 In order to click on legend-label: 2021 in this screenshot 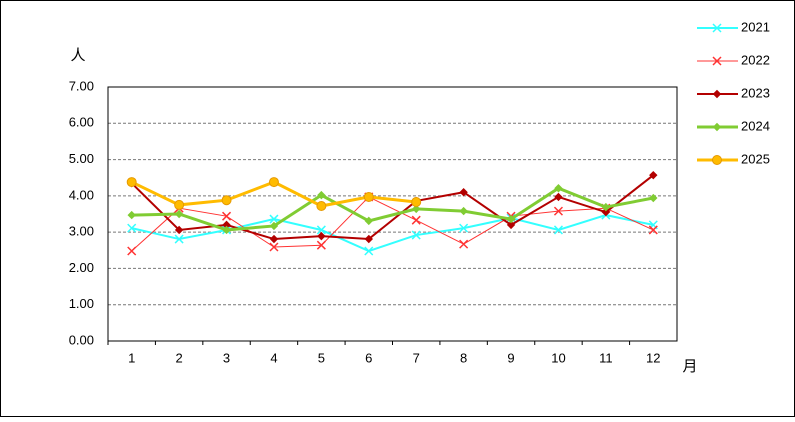, I will do `click(755, 26)`.